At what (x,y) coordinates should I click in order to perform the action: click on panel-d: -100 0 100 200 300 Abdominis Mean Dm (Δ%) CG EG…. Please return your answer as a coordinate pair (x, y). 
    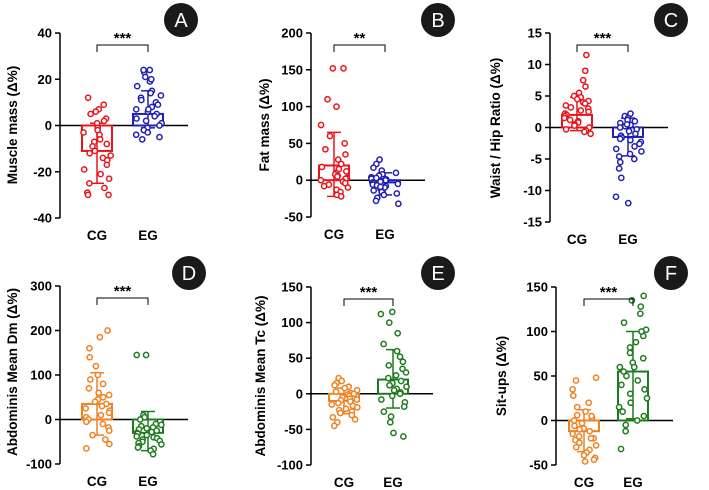
    Looking at the image, I should click on (105, 372).